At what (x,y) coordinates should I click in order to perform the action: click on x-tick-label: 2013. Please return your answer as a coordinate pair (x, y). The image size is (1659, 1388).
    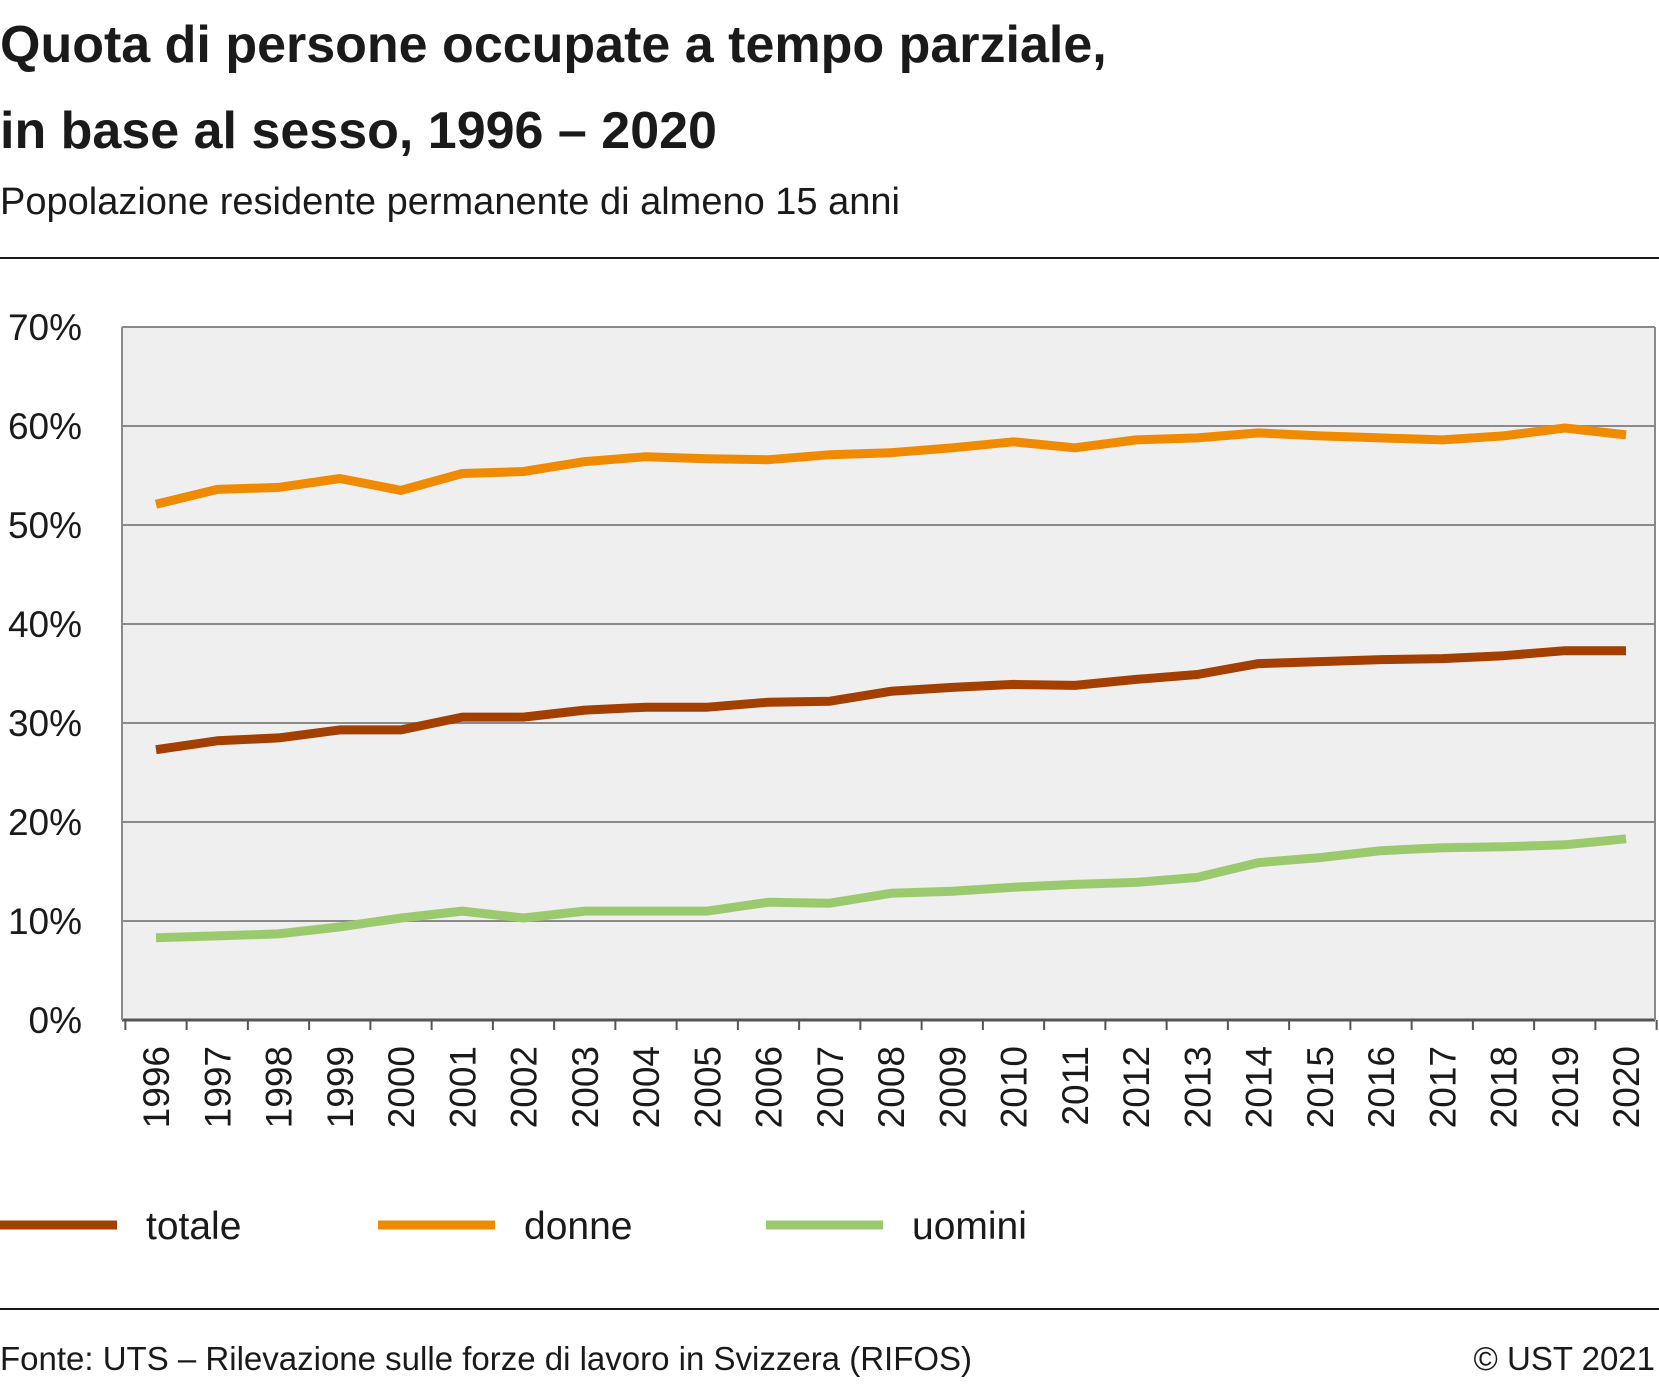
    Looking at the image, I should click on (1197, 1087).